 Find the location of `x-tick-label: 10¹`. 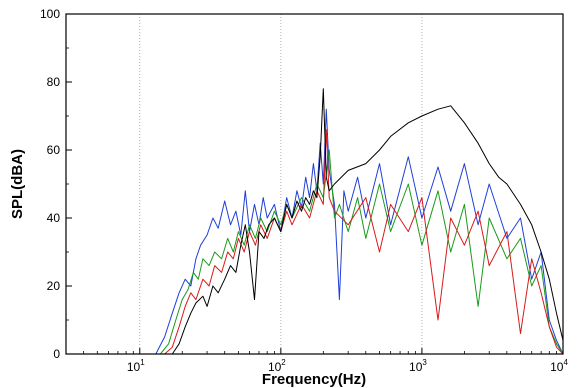

x-tick-label: 10¹ is located at coordinates (136, 366).